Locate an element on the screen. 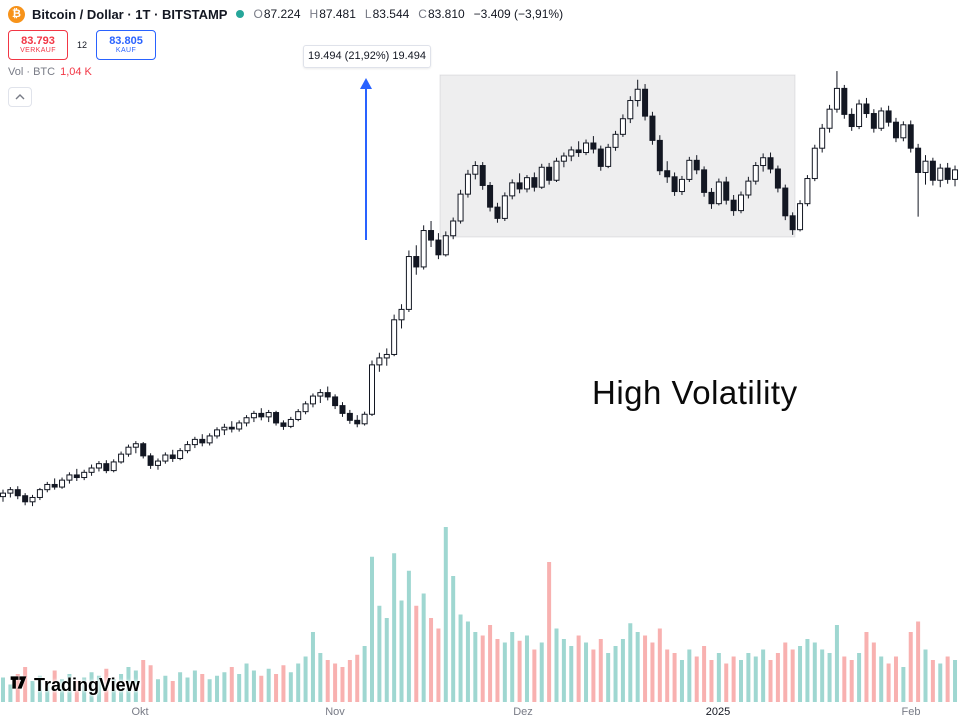 This screenshot has width=960, height=722. range-box is located at coordinates (617, 156).